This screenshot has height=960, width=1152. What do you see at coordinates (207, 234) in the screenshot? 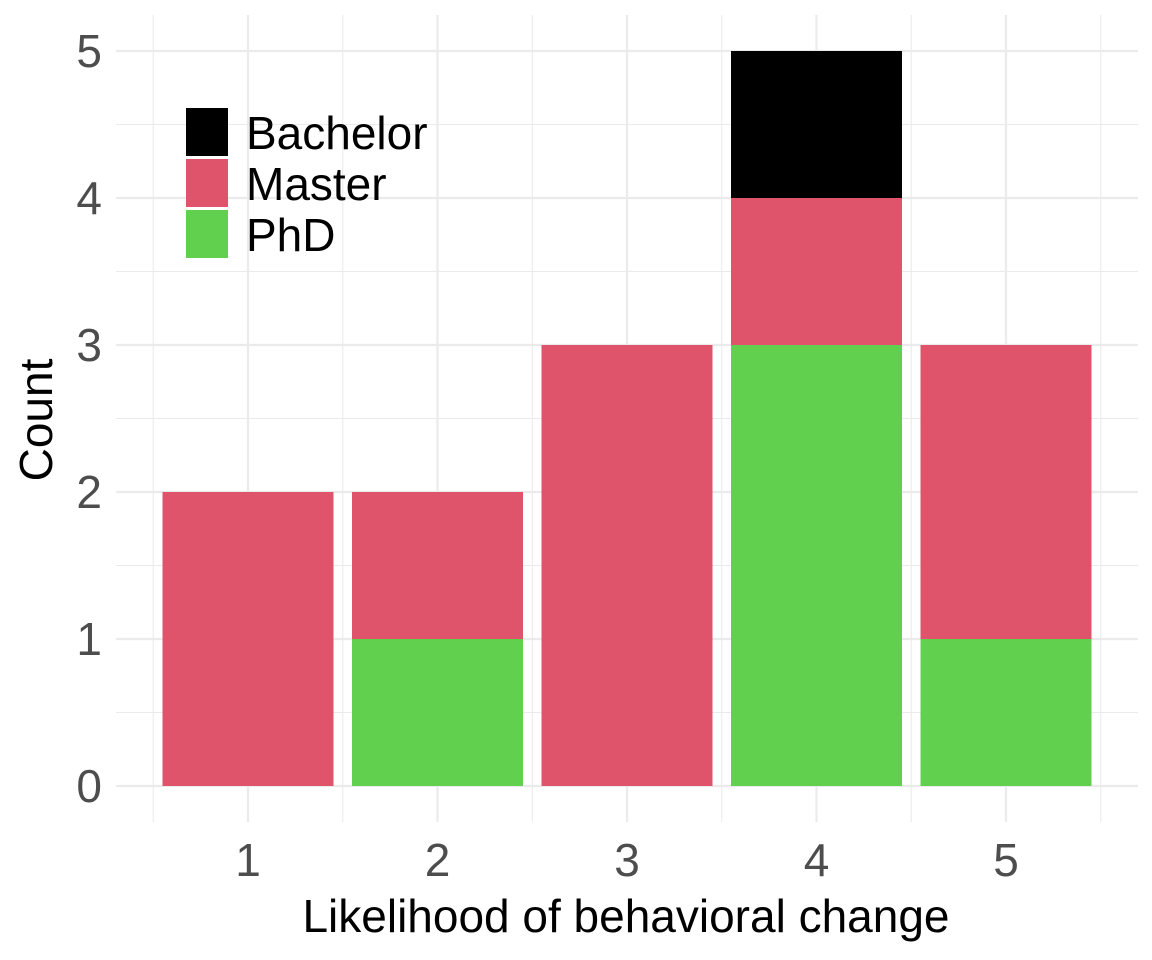
I see `legend-key-phd` at bounding box center [207, 234].